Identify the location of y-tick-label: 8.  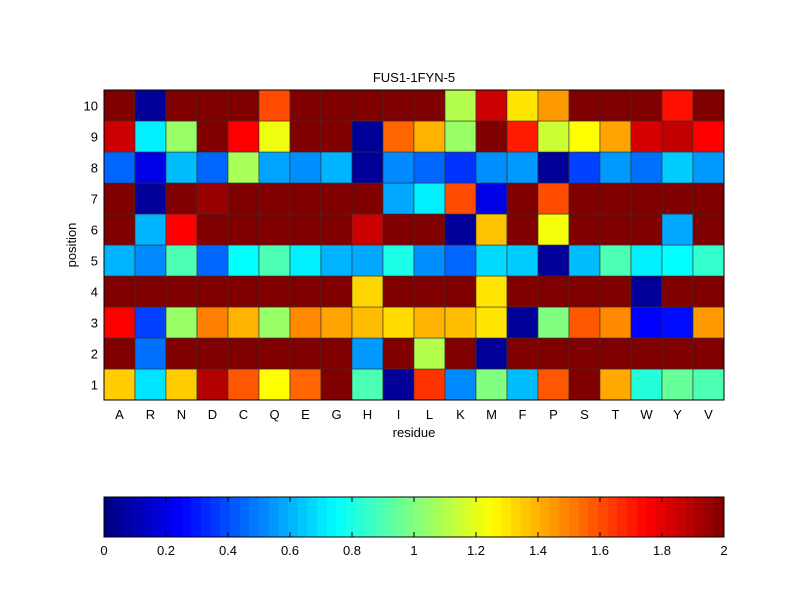
(94, 168).